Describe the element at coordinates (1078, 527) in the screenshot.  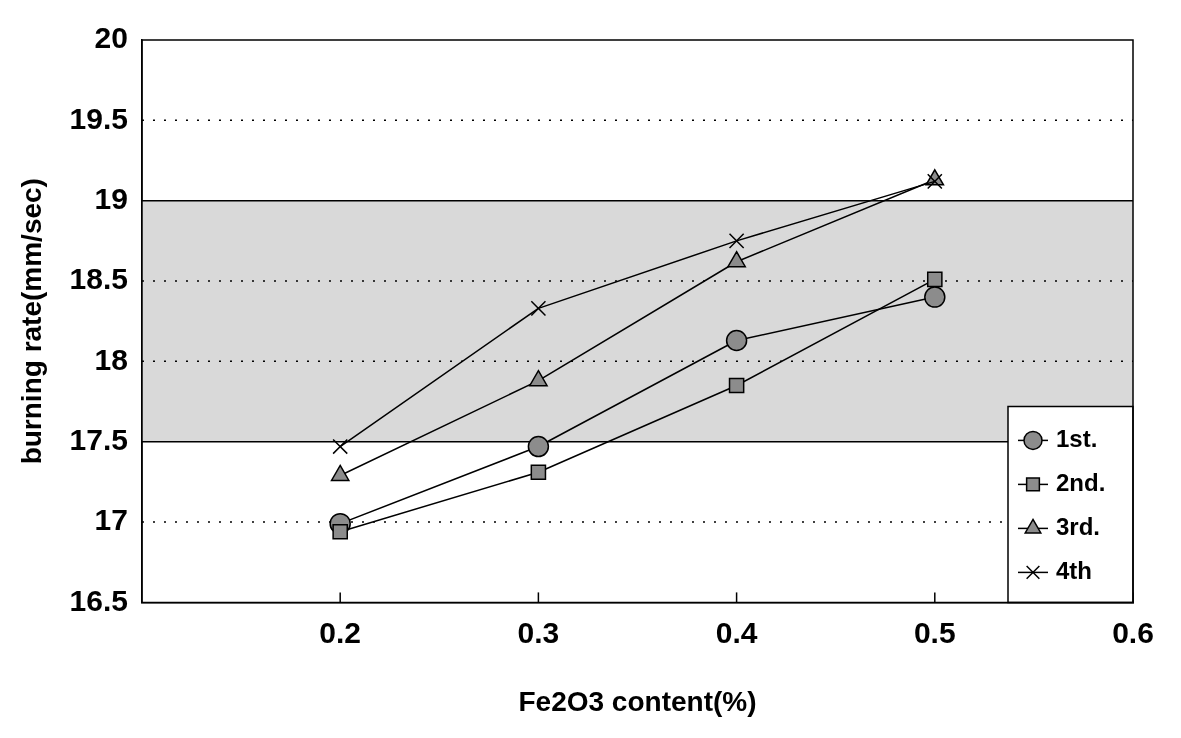
I see `legend-label: 3rd.` at that location.